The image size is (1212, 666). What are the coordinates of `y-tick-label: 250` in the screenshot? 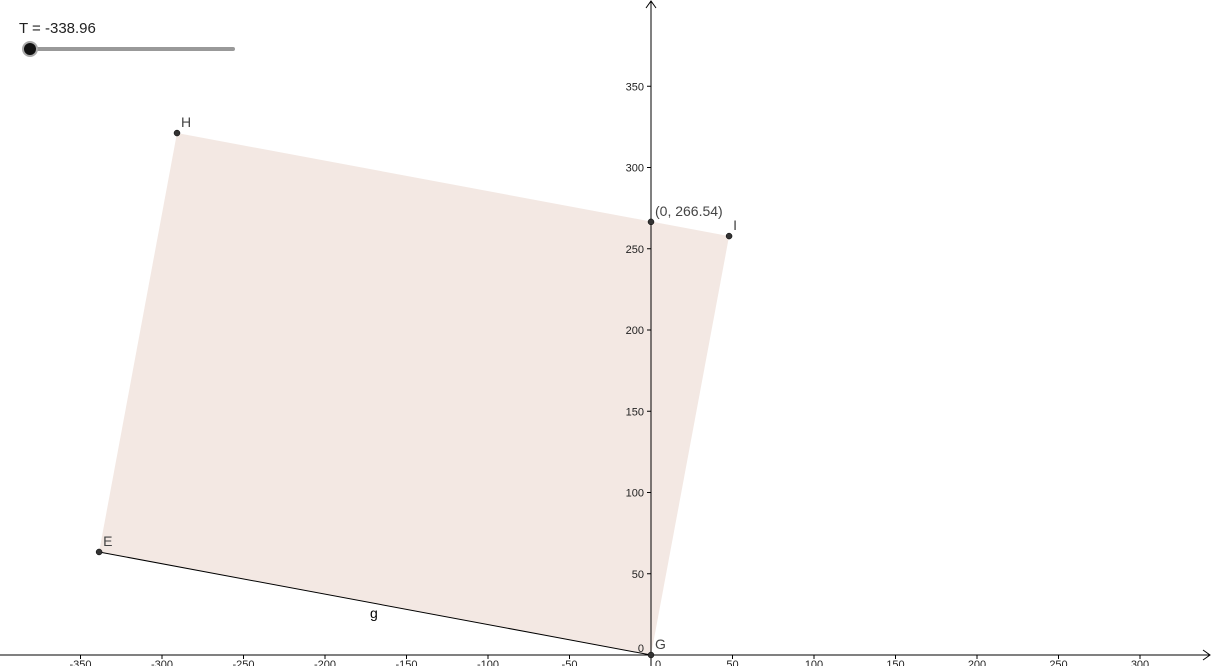 It's located at (635, 250).